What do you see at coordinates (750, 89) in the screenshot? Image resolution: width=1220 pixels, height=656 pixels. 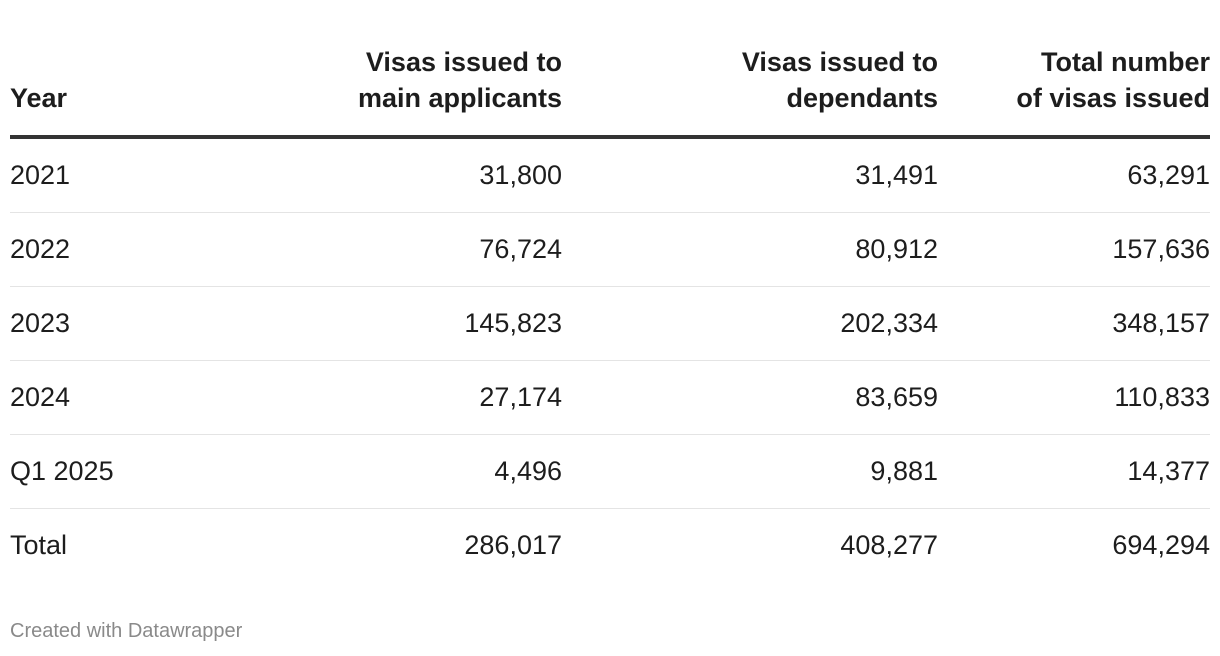 I see `header-dependants: Visas issued to dependants` at bounding box center [750, 89].